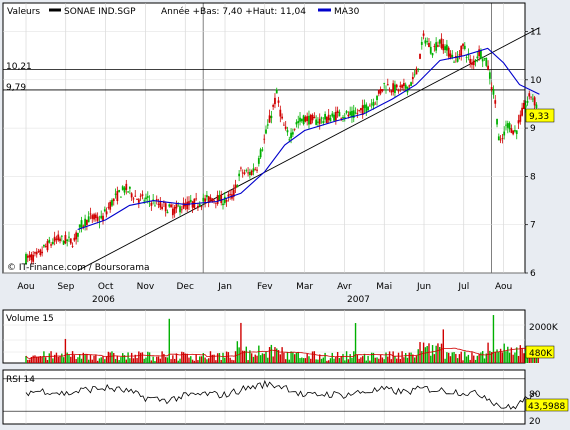 Image resolution: width=570 pixels, height=430 pixels. Describe the element at coordinates (265, 287) in the screenshot. I see `x-month-label: Fev` at that location.